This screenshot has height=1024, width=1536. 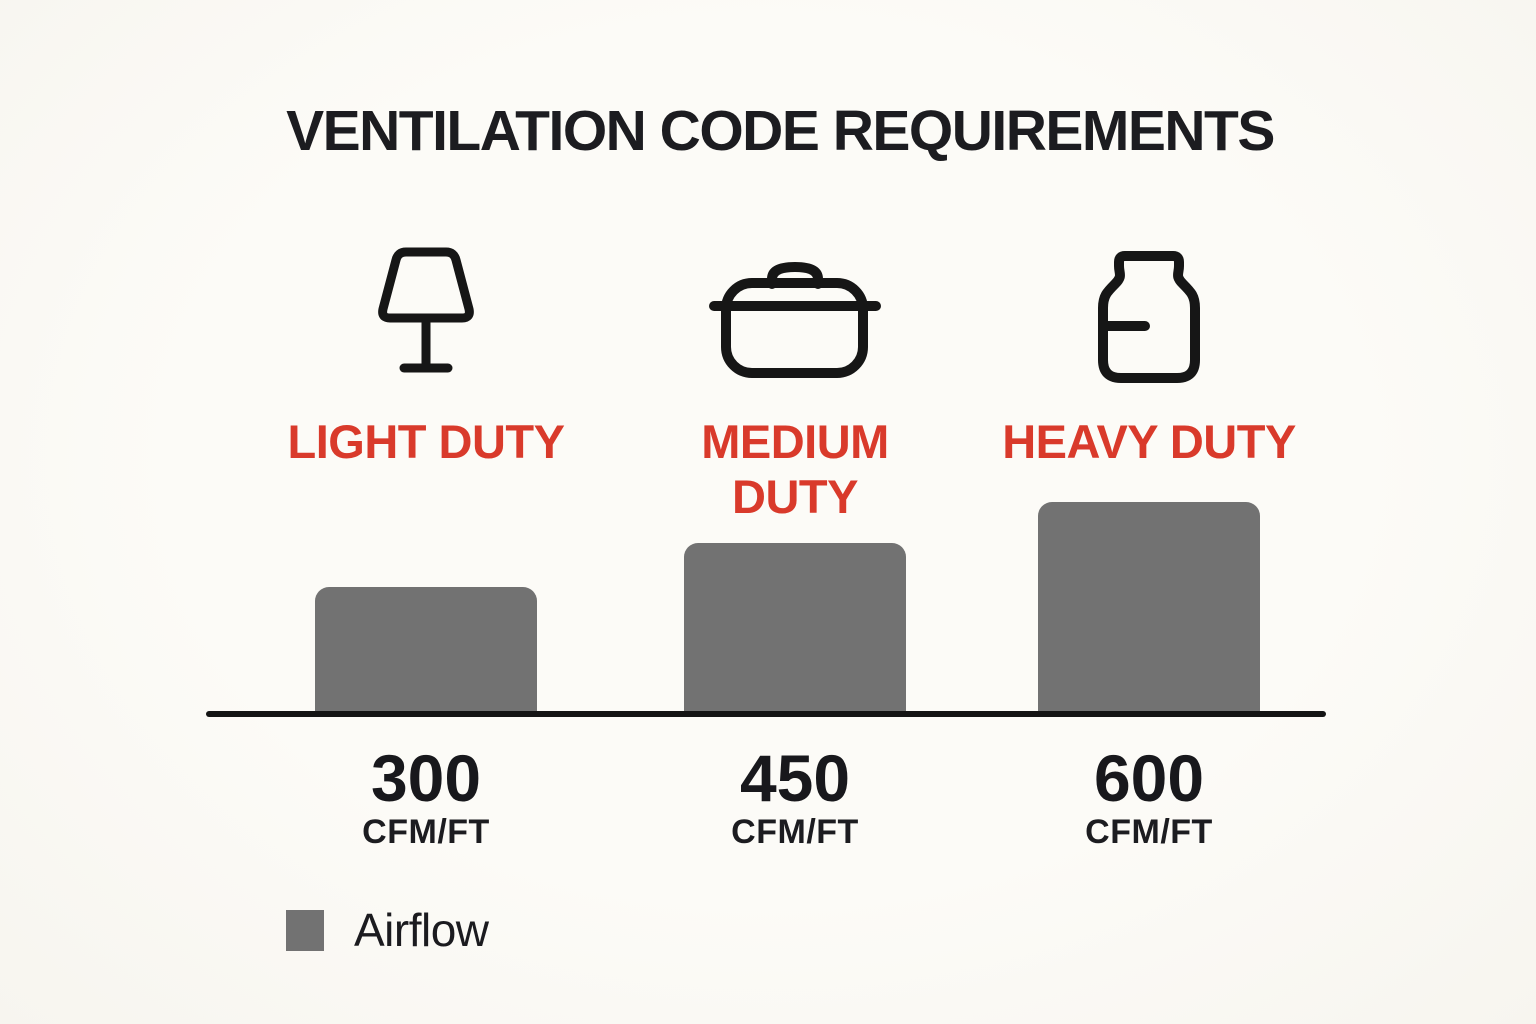 I want to click on category-label-light-duty: LIGHT DUTY, so click(x=426, y=441).